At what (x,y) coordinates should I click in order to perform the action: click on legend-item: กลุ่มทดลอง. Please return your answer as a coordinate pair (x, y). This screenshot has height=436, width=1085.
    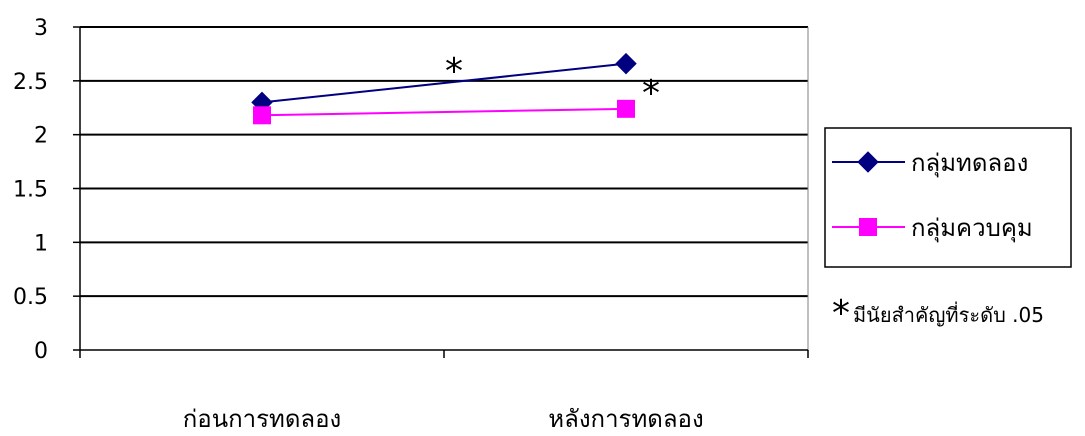
    Looking at the image, I should click on (930, 163).